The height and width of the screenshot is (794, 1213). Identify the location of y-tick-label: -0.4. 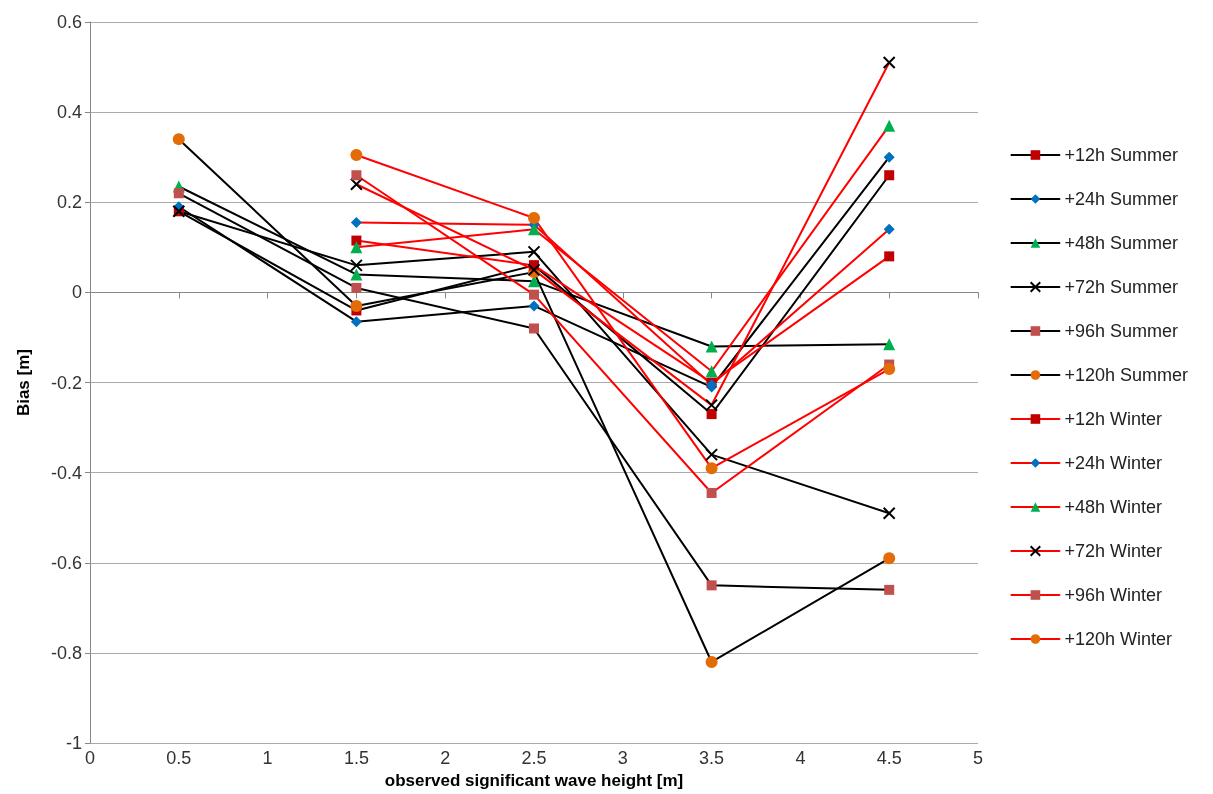
(66, 472).